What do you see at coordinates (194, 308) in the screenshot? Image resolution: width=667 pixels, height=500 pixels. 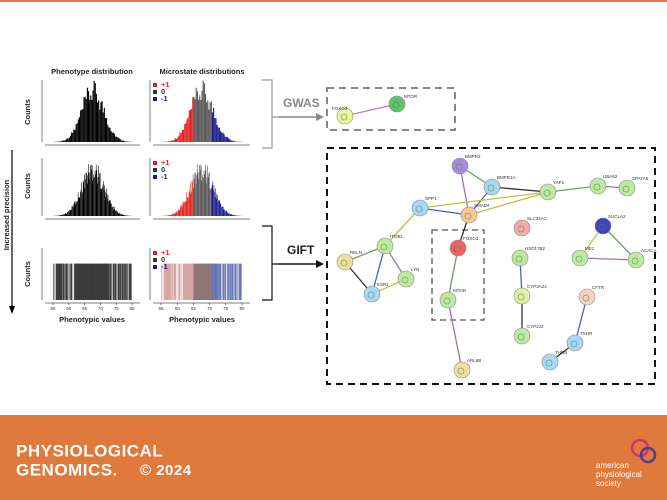 I see `x-tick-label: 65` at bounding box center [194, 308].